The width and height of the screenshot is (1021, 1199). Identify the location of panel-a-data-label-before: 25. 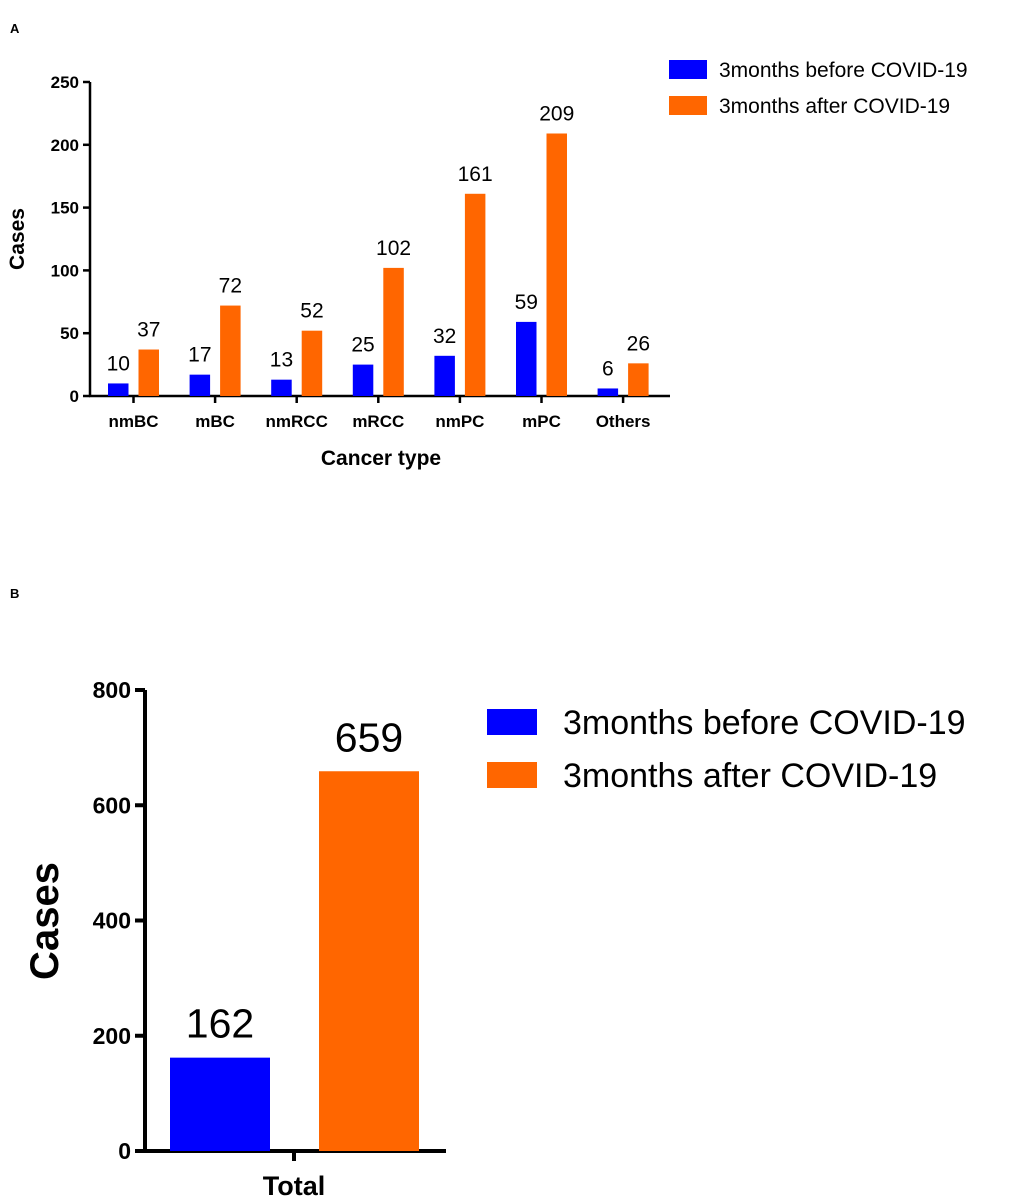
(362, 345).